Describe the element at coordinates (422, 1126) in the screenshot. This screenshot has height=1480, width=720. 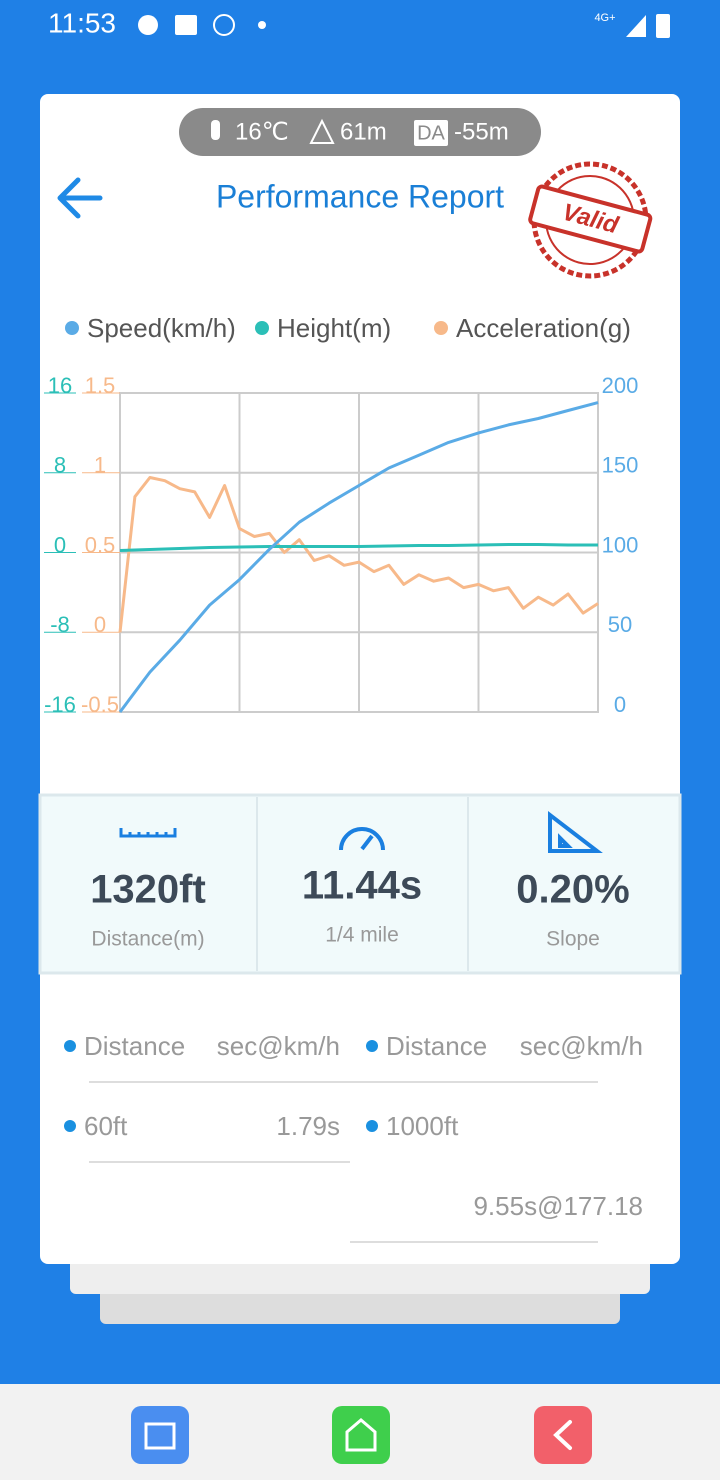
I see `table-cell: 1000ft` at that location.